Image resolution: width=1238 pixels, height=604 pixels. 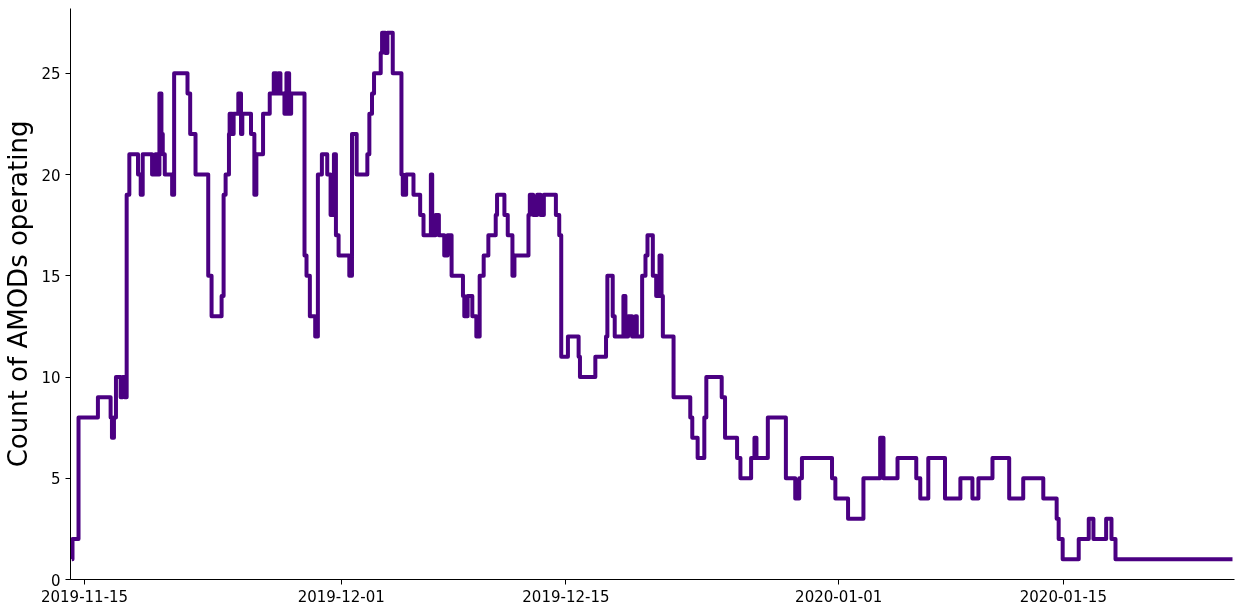 What do you see at coordinates (51, 276) in the screenshot?
I see `y-tick-label: 15` at bounding box center [51, 276].